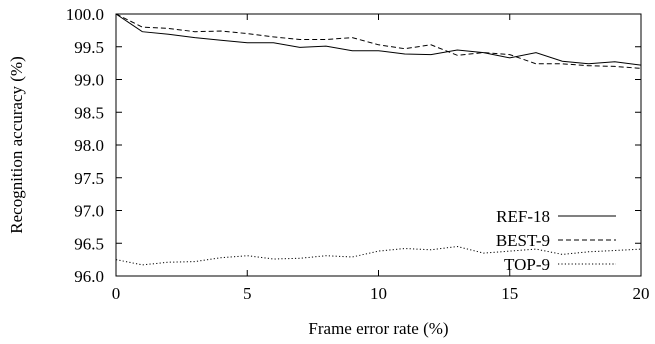  Describe the element at coordinates (16, 144) in the screenshot. I see `y-axis-label: Recognition accuracy (%)` at that location.